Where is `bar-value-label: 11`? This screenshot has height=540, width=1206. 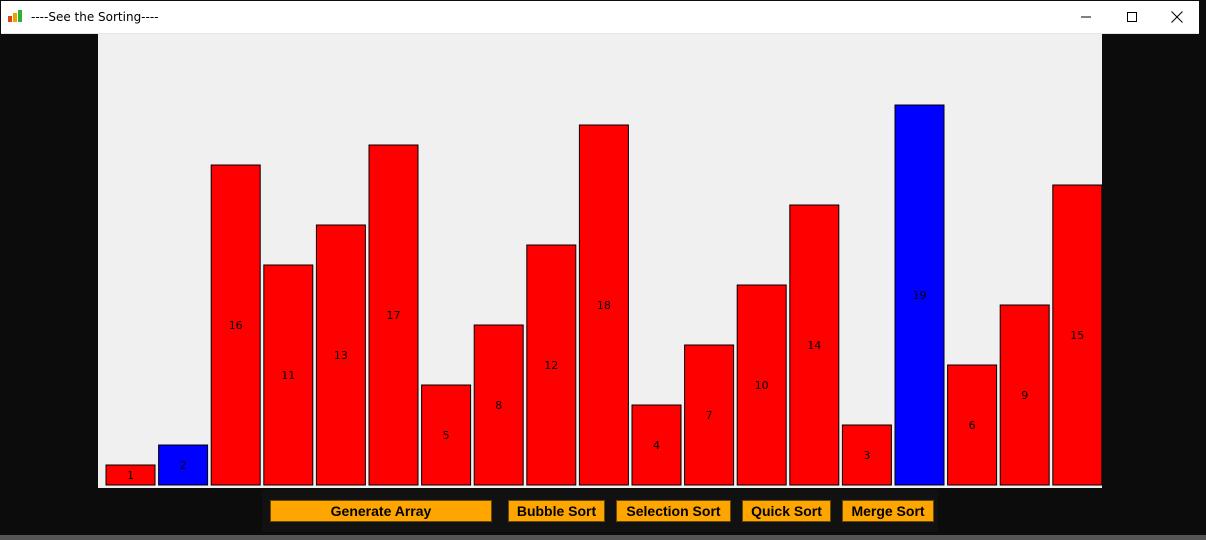
bar-value-label: 11 is located at coordinates (288, 375).